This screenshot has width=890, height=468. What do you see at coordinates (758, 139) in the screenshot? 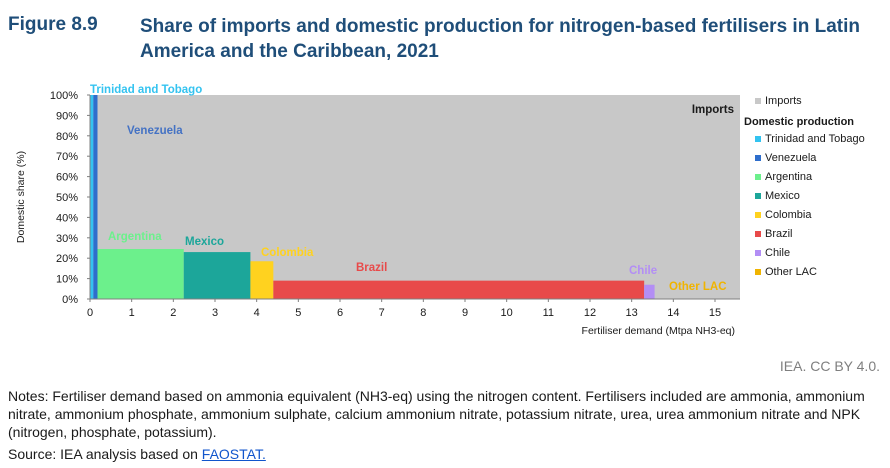
I see `legend-swatch-trinidad-and-tobago` at bounding box center [758, 139].